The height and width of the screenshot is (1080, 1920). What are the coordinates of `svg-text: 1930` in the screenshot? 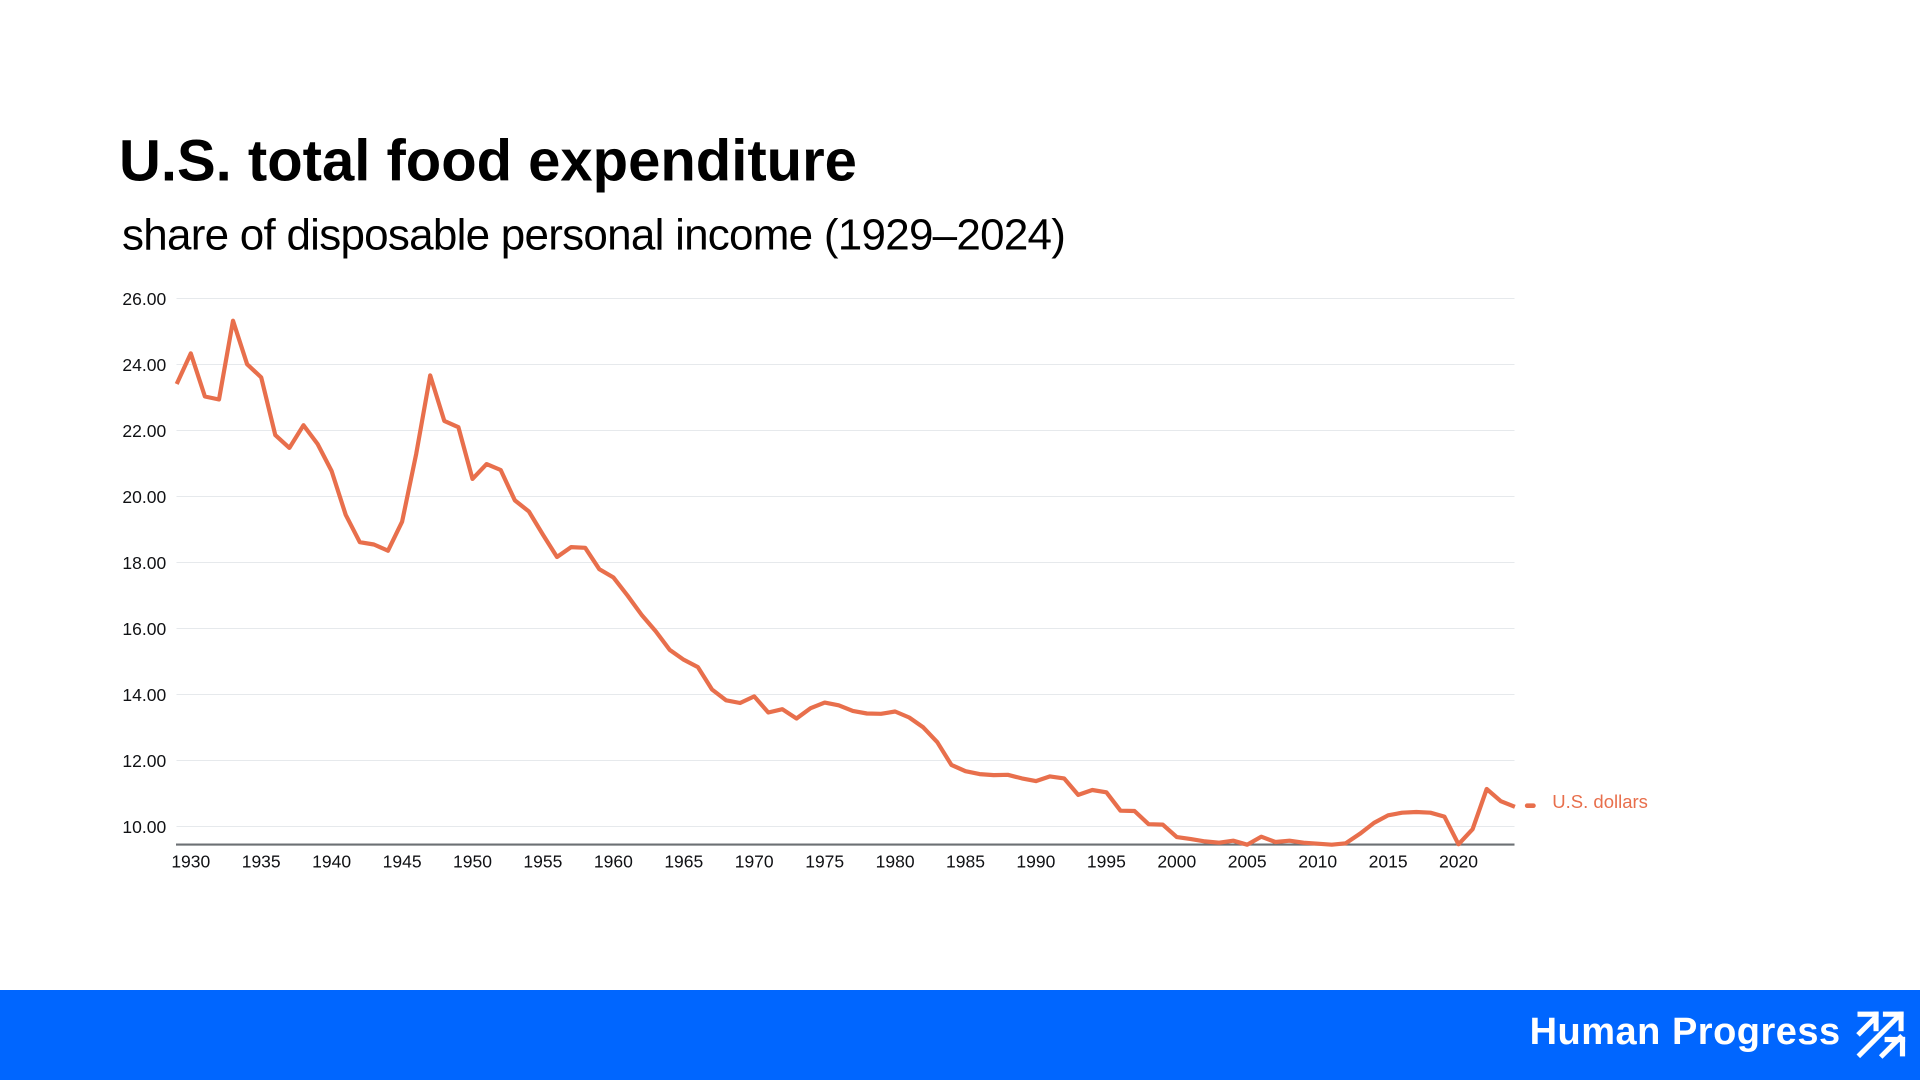 It's located at (190, 862).